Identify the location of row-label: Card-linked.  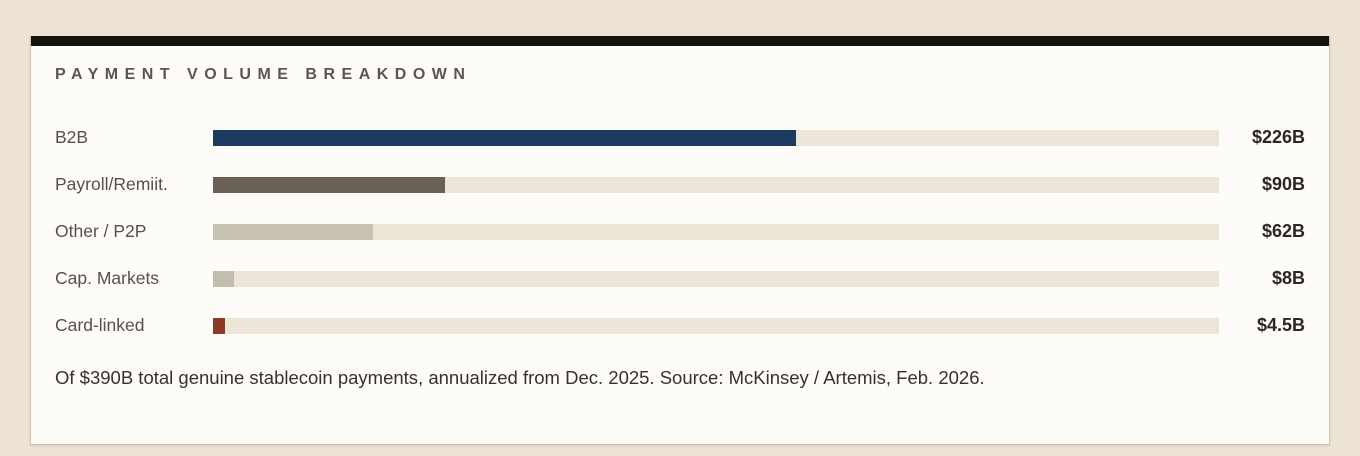
(100, 325).